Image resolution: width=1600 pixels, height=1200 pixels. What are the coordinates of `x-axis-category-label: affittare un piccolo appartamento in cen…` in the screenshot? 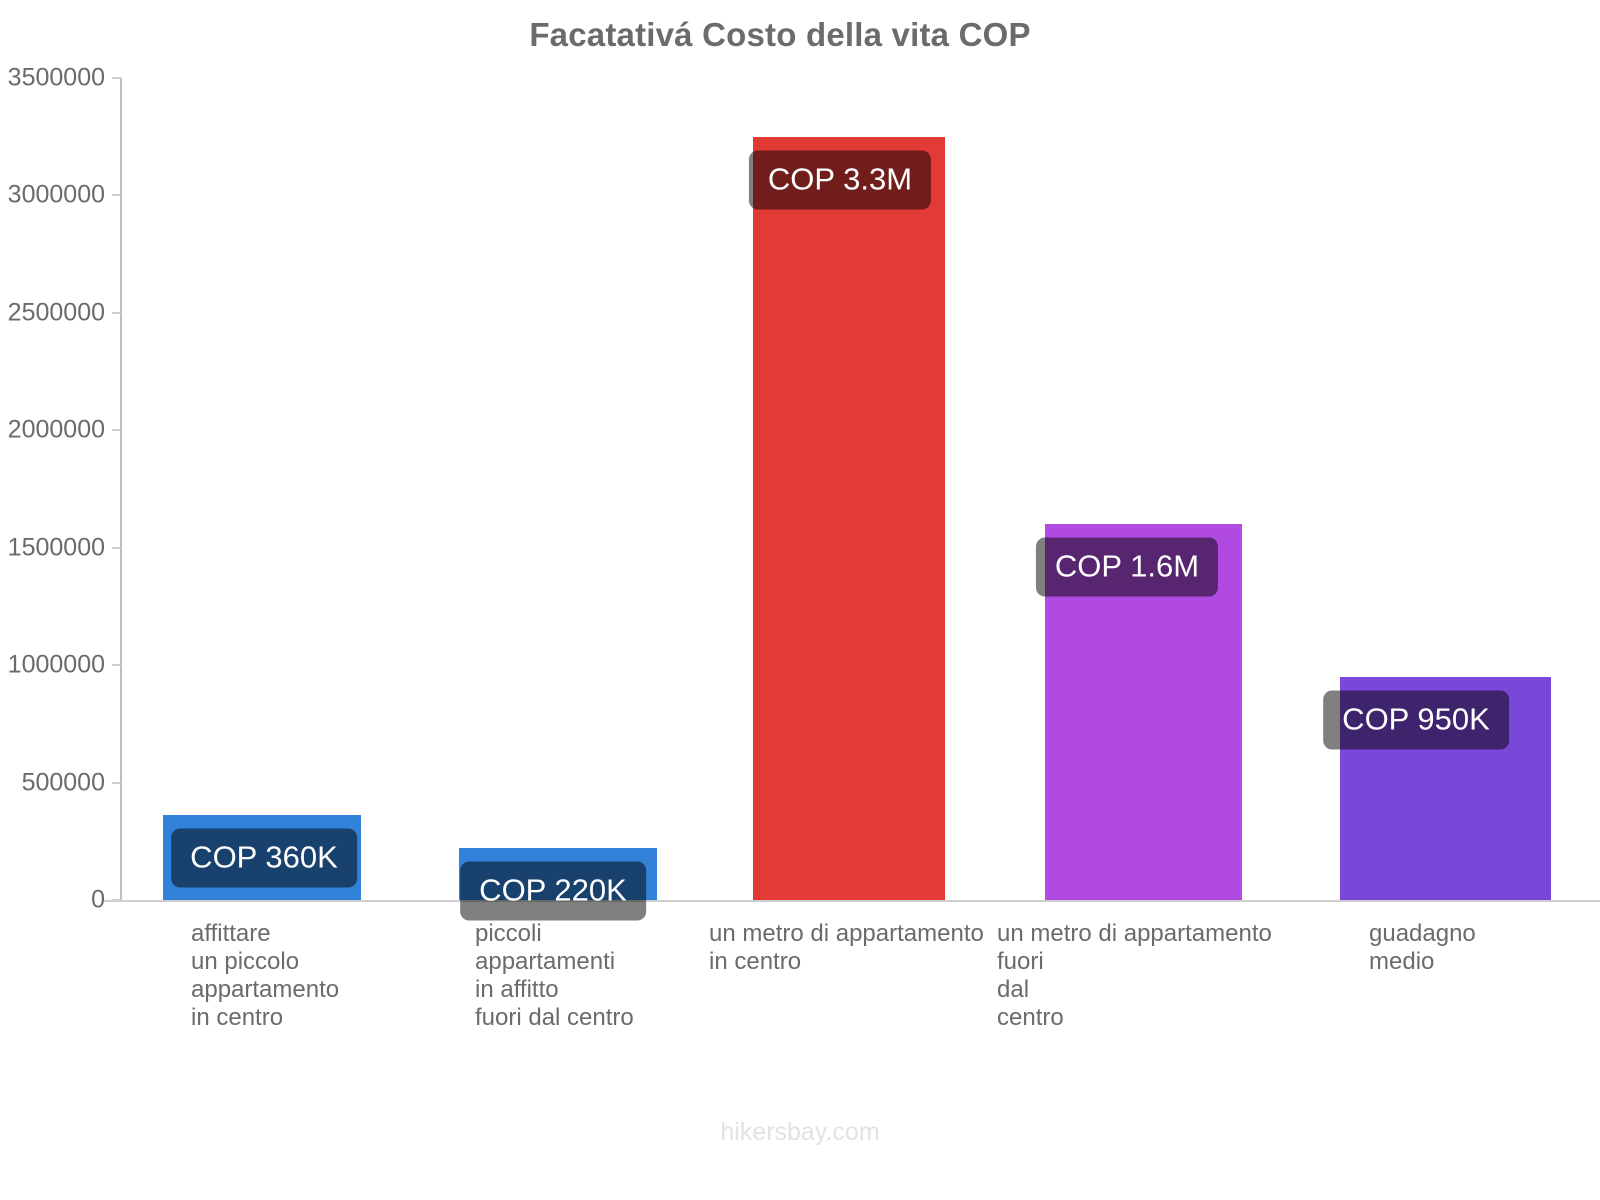 It's located at (265, 976).